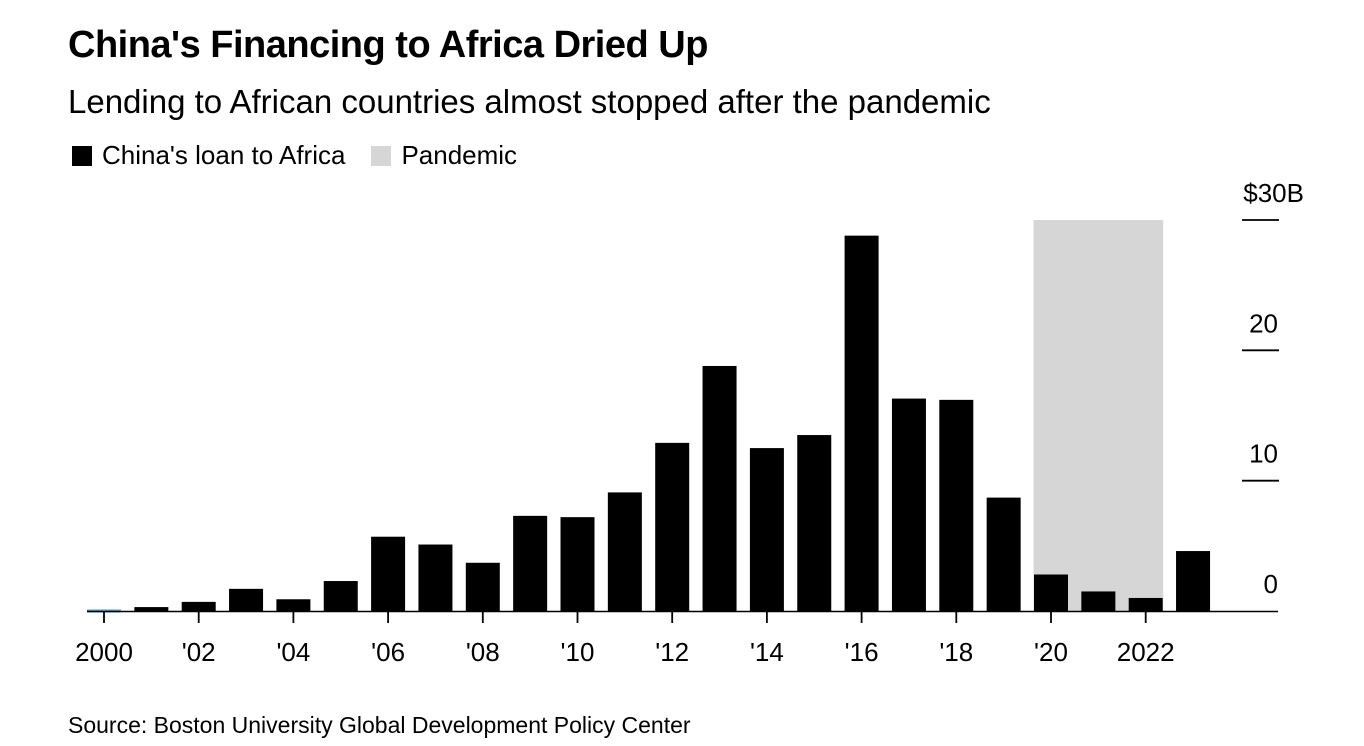 The image size is (1364, 746). What do you see at coordinates (151, 609) in the screenshot?
I see `bar-2001` at bounding box center [151, 609].